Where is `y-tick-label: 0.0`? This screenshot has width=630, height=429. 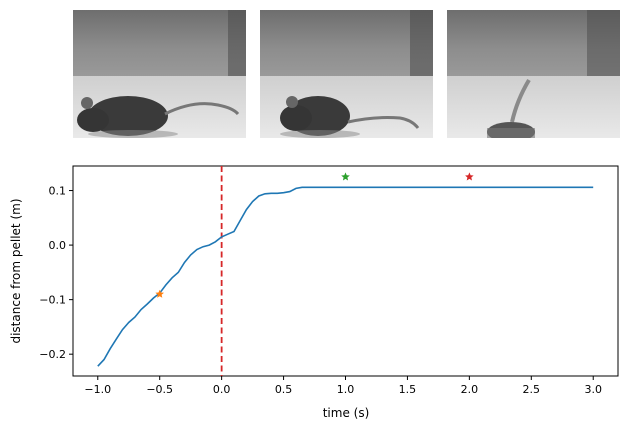 y-tick-label: 0.0 is located at coordinates (58, 245).